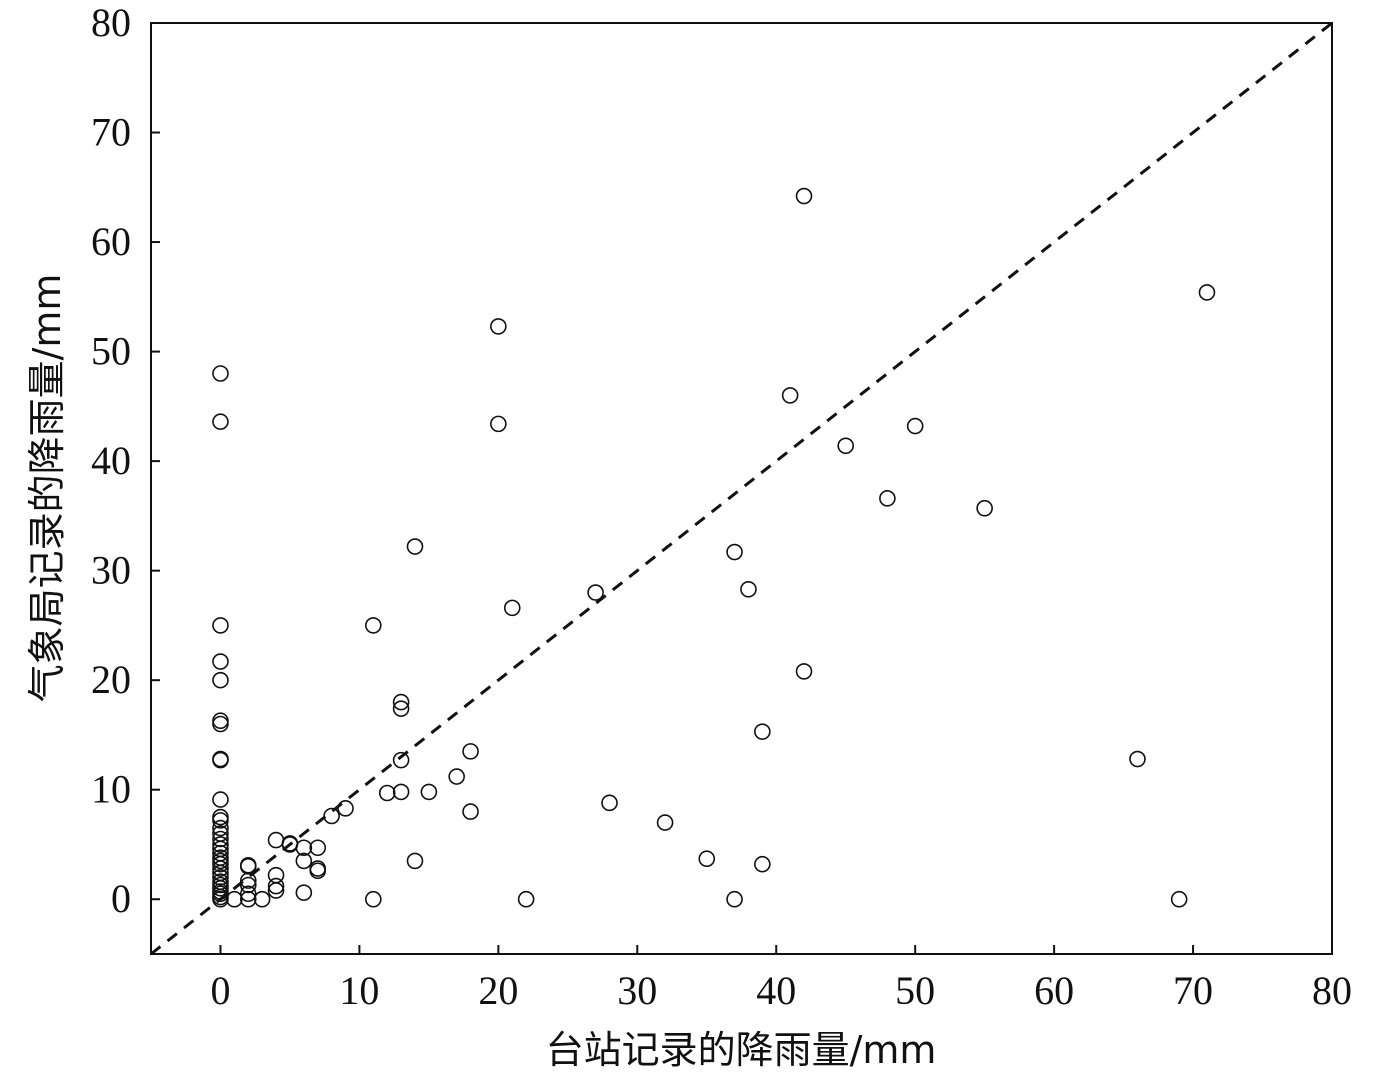 The height and width of the screenshot is (1078, 1378). What do you see at coordinates (498, 990) in the screenshot?
I see `x-tick-label: 20` at bounding box center [498, 990].